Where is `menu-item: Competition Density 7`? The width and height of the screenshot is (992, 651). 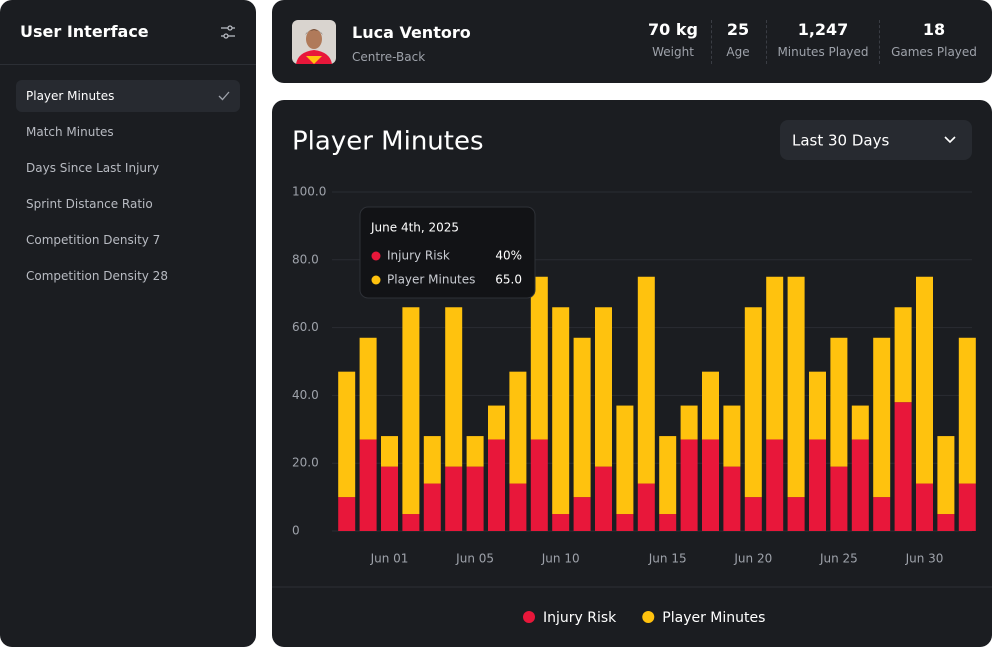
menu-item: Competition Density 7 is located at coordinates (93, 240).